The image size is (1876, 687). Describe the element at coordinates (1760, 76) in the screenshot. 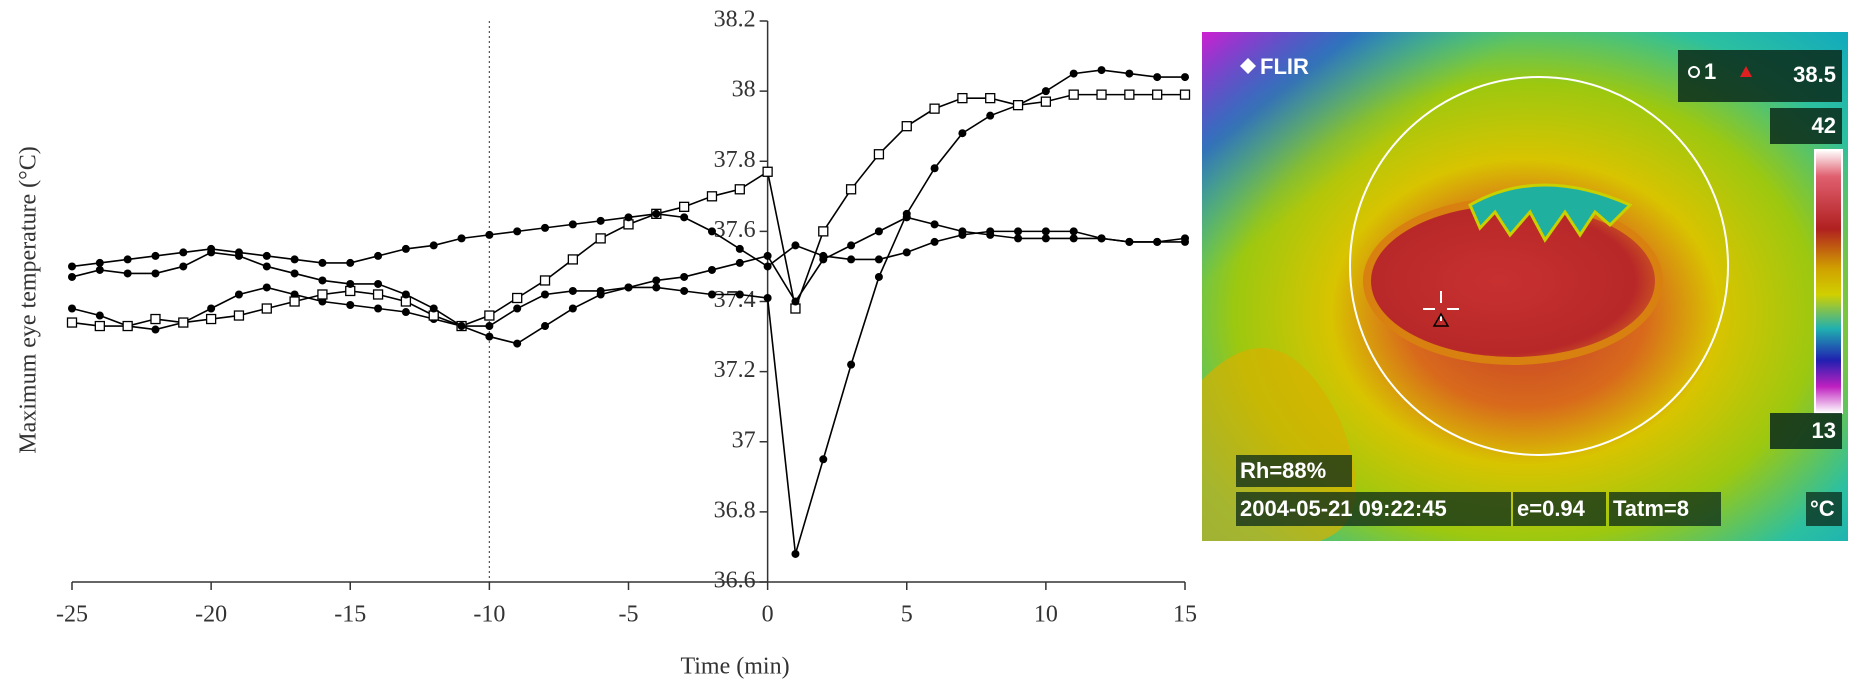

I see `spot-box` at that location.